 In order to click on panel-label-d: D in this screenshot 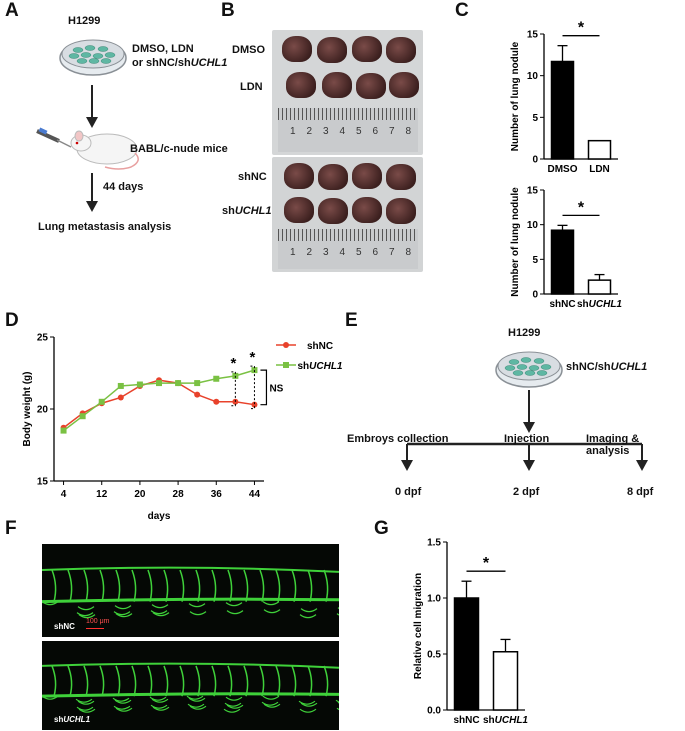, I will do `click(12, 320)`.